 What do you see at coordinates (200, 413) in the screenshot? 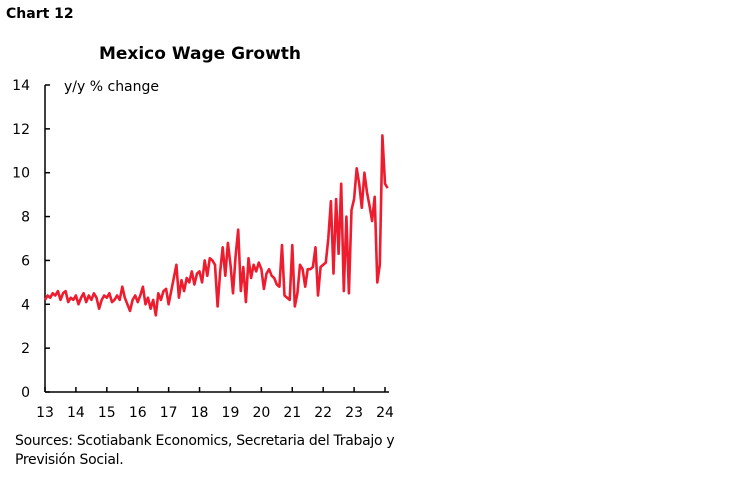
I see `x-tick-label: 18` at bounding box center [200, 413].